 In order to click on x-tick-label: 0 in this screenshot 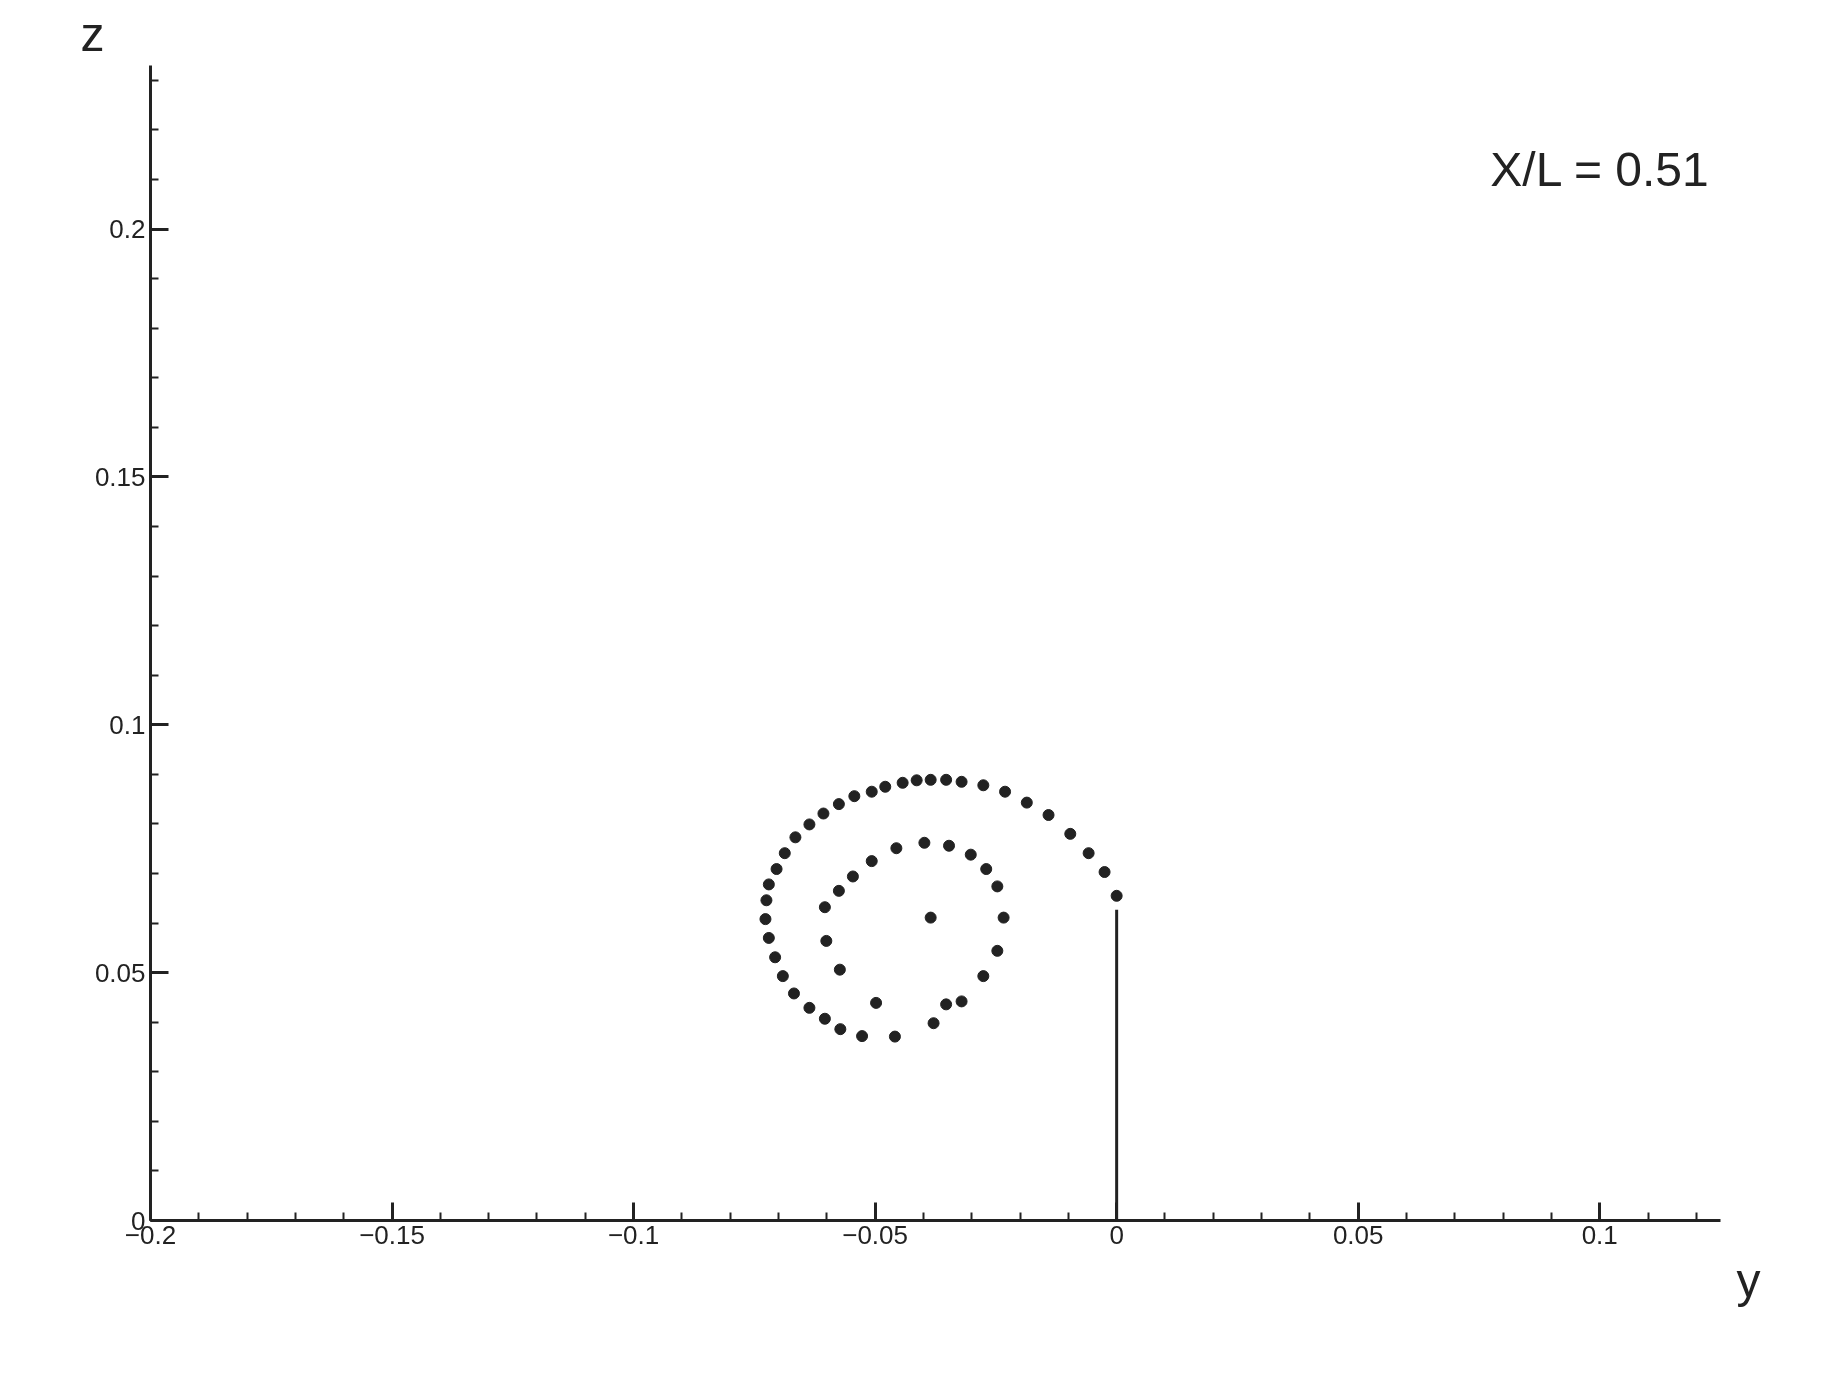, I will do `click(1116, 1234)`.